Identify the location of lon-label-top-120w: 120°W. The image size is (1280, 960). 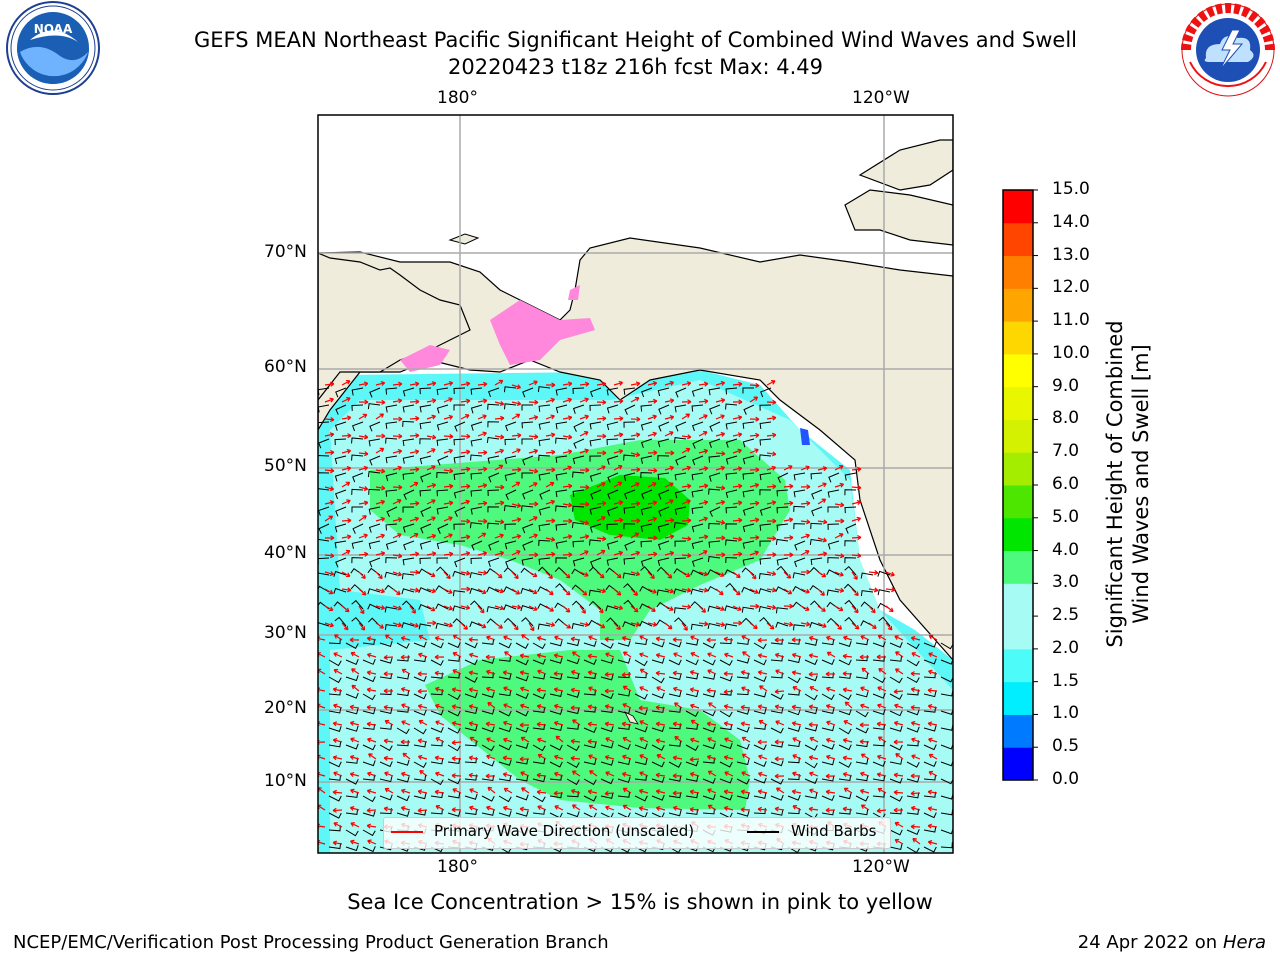
(881, 98).